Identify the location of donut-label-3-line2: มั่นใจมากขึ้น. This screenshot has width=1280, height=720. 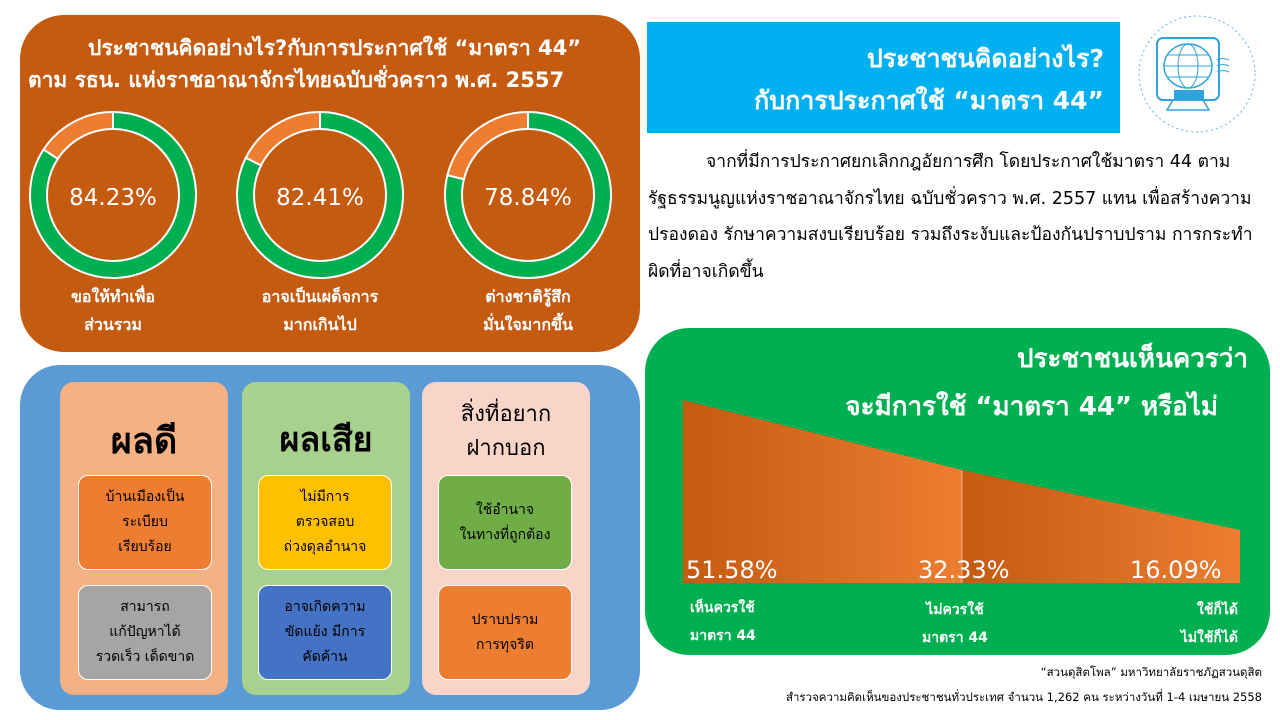
(528, 324).